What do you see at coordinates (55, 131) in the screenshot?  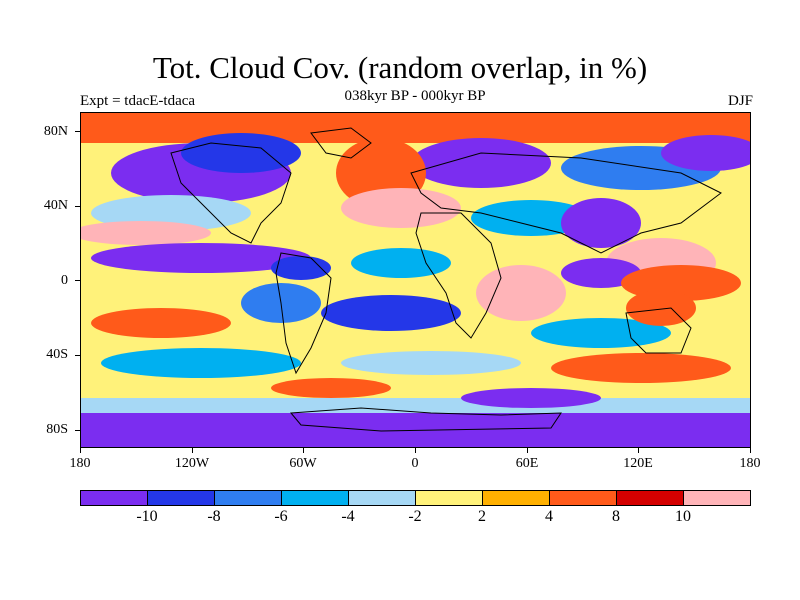 I see `lat-tick-label: 80N` at bounding box center [55, 131].